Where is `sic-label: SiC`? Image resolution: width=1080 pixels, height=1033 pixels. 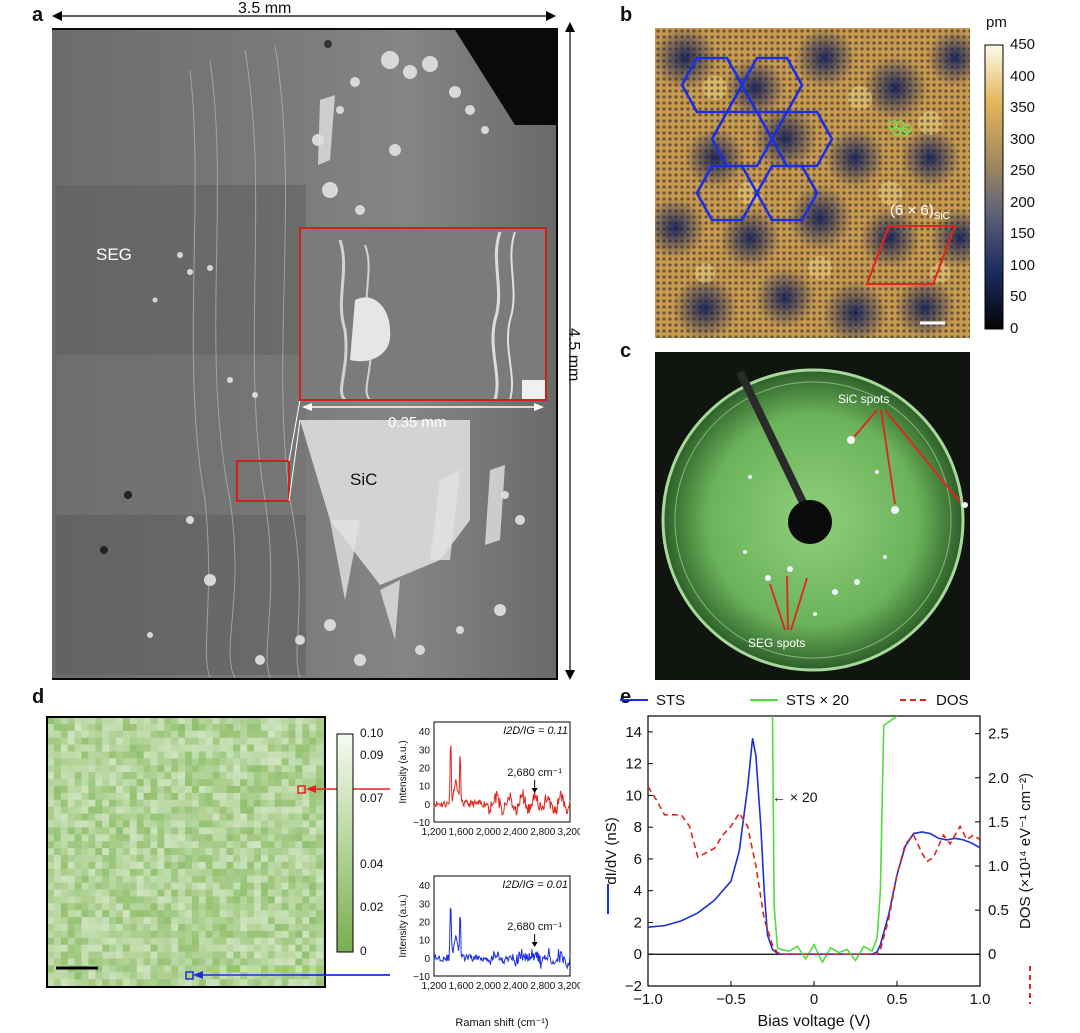 sic-label: SiC is located at coordinates (364, 479).